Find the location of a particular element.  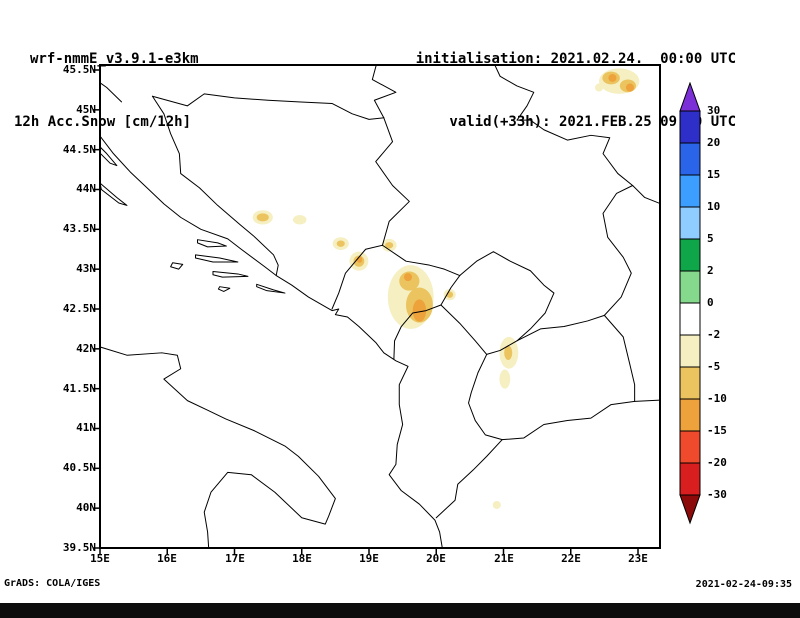

colorbar-tick-label: 15 is located at coordinates (714, 174).